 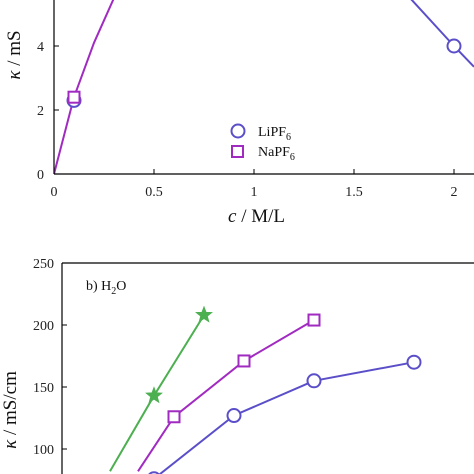 I want to click on legend-marker-lipf6, so click(x=238, y=131).